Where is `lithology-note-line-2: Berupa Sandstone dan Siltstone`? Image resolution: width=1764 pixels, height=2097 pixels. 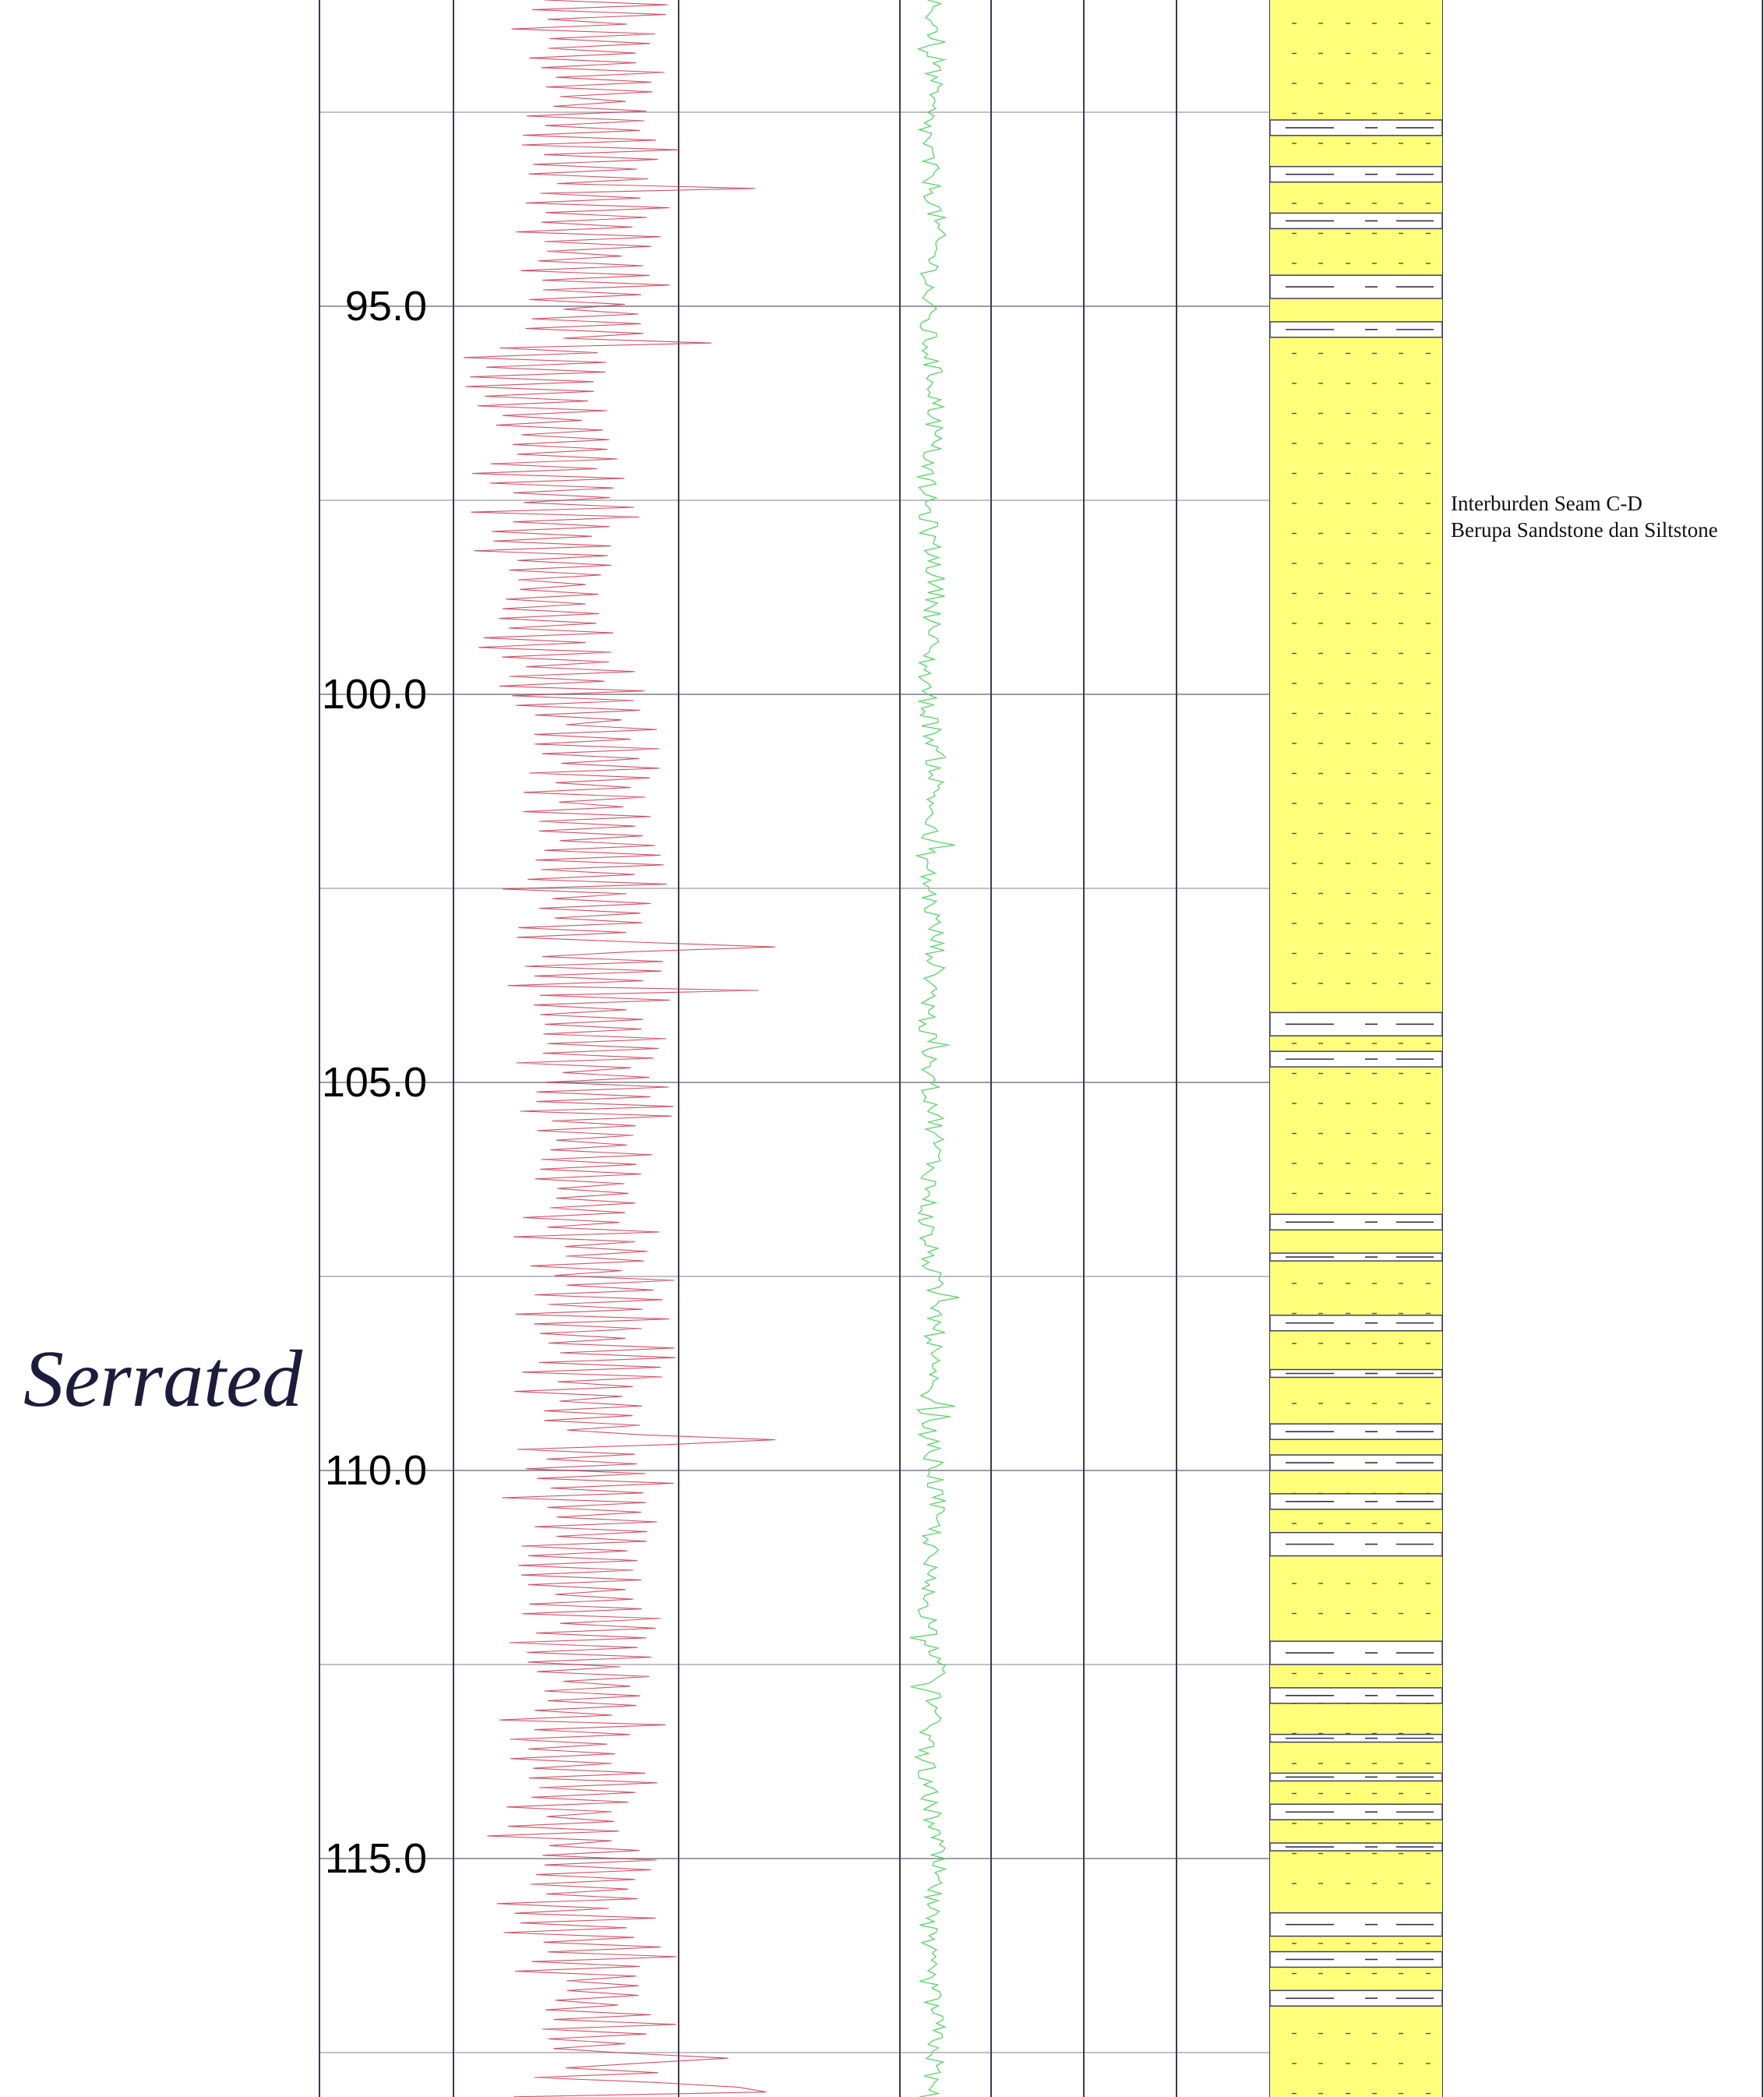 lithology-note-line-2: Berupa Sandstone dan Siltstone is located at coordinates (1584, 530).